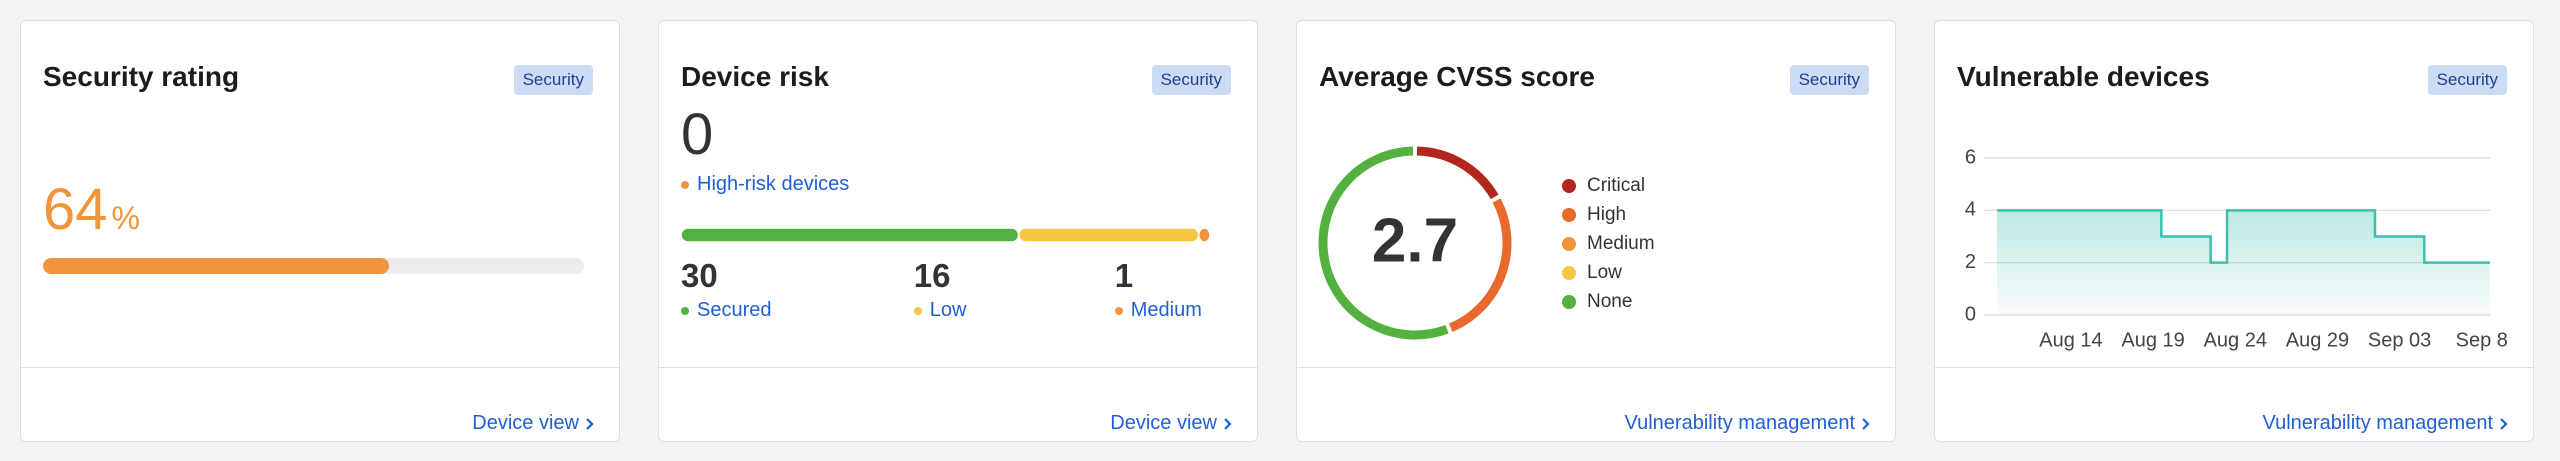 Image resolution: width=2560 pixels, height=461 pixels. Describe the element at coordinates (1621, 243) in the screenshot. I see `legend-label: Medium` at that location.